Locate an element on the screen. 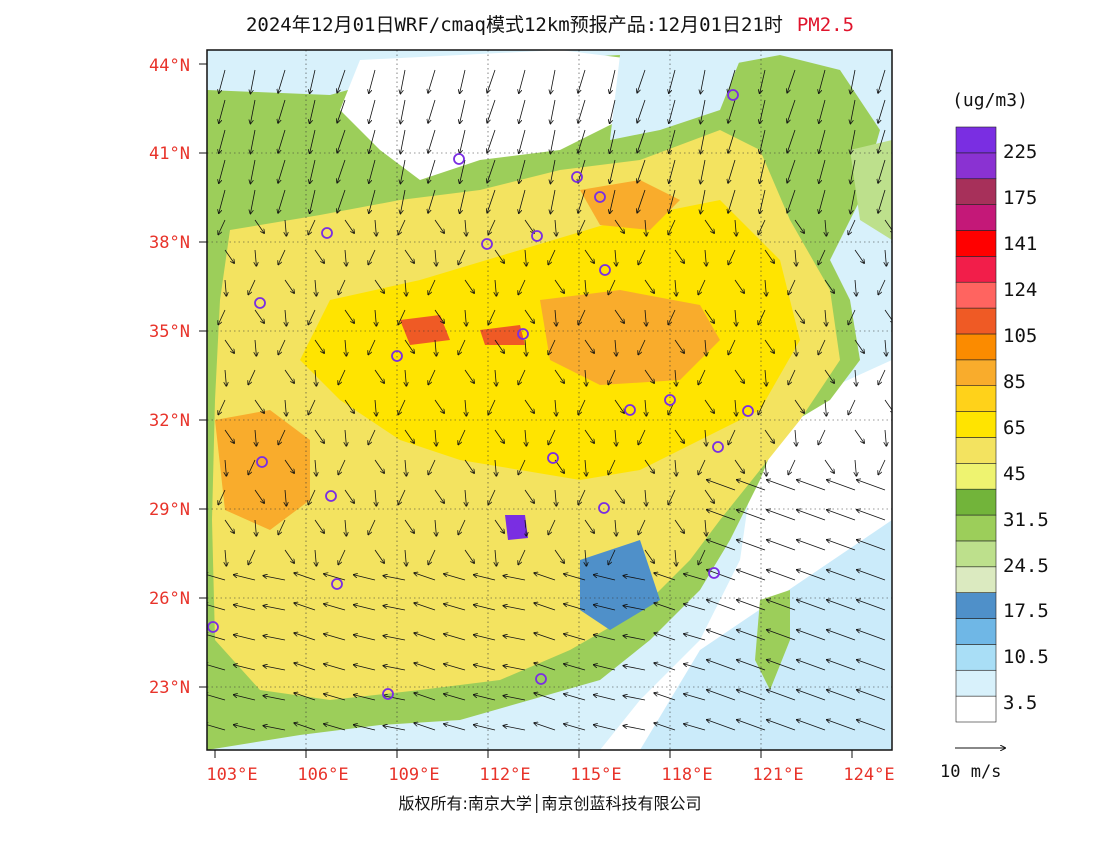  lat-label-29: 29°N is located at coordinates (169, 510).